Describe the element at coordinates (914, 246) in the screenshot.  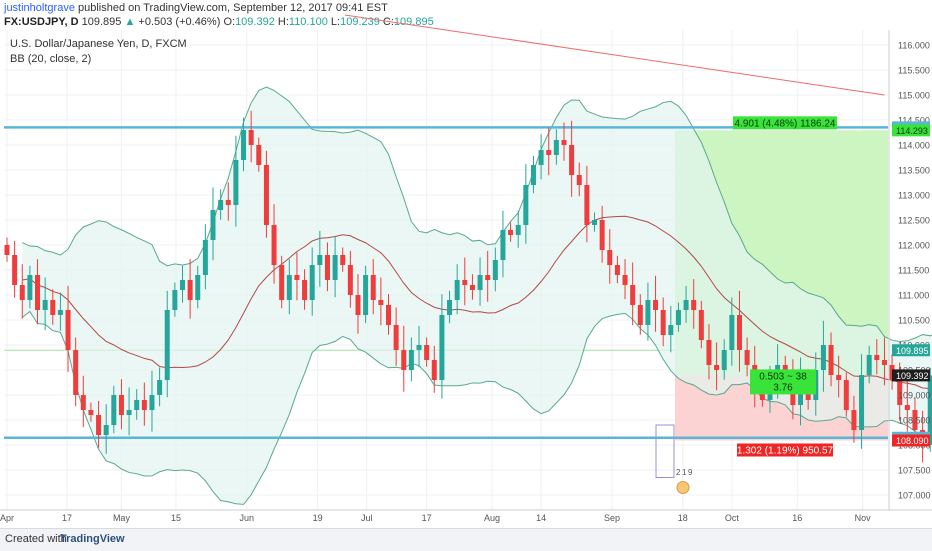
I see `price-tick-label: 112.000` at that location.